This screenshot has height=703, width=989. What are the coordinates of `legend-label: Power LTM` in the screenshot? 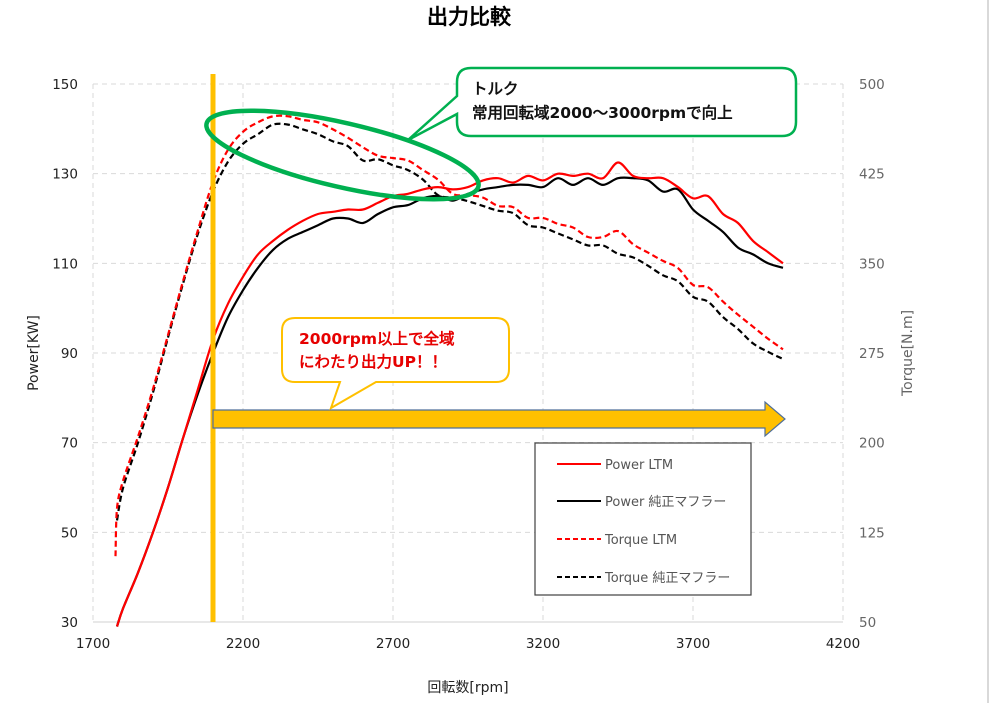 It's located at (639, 465).